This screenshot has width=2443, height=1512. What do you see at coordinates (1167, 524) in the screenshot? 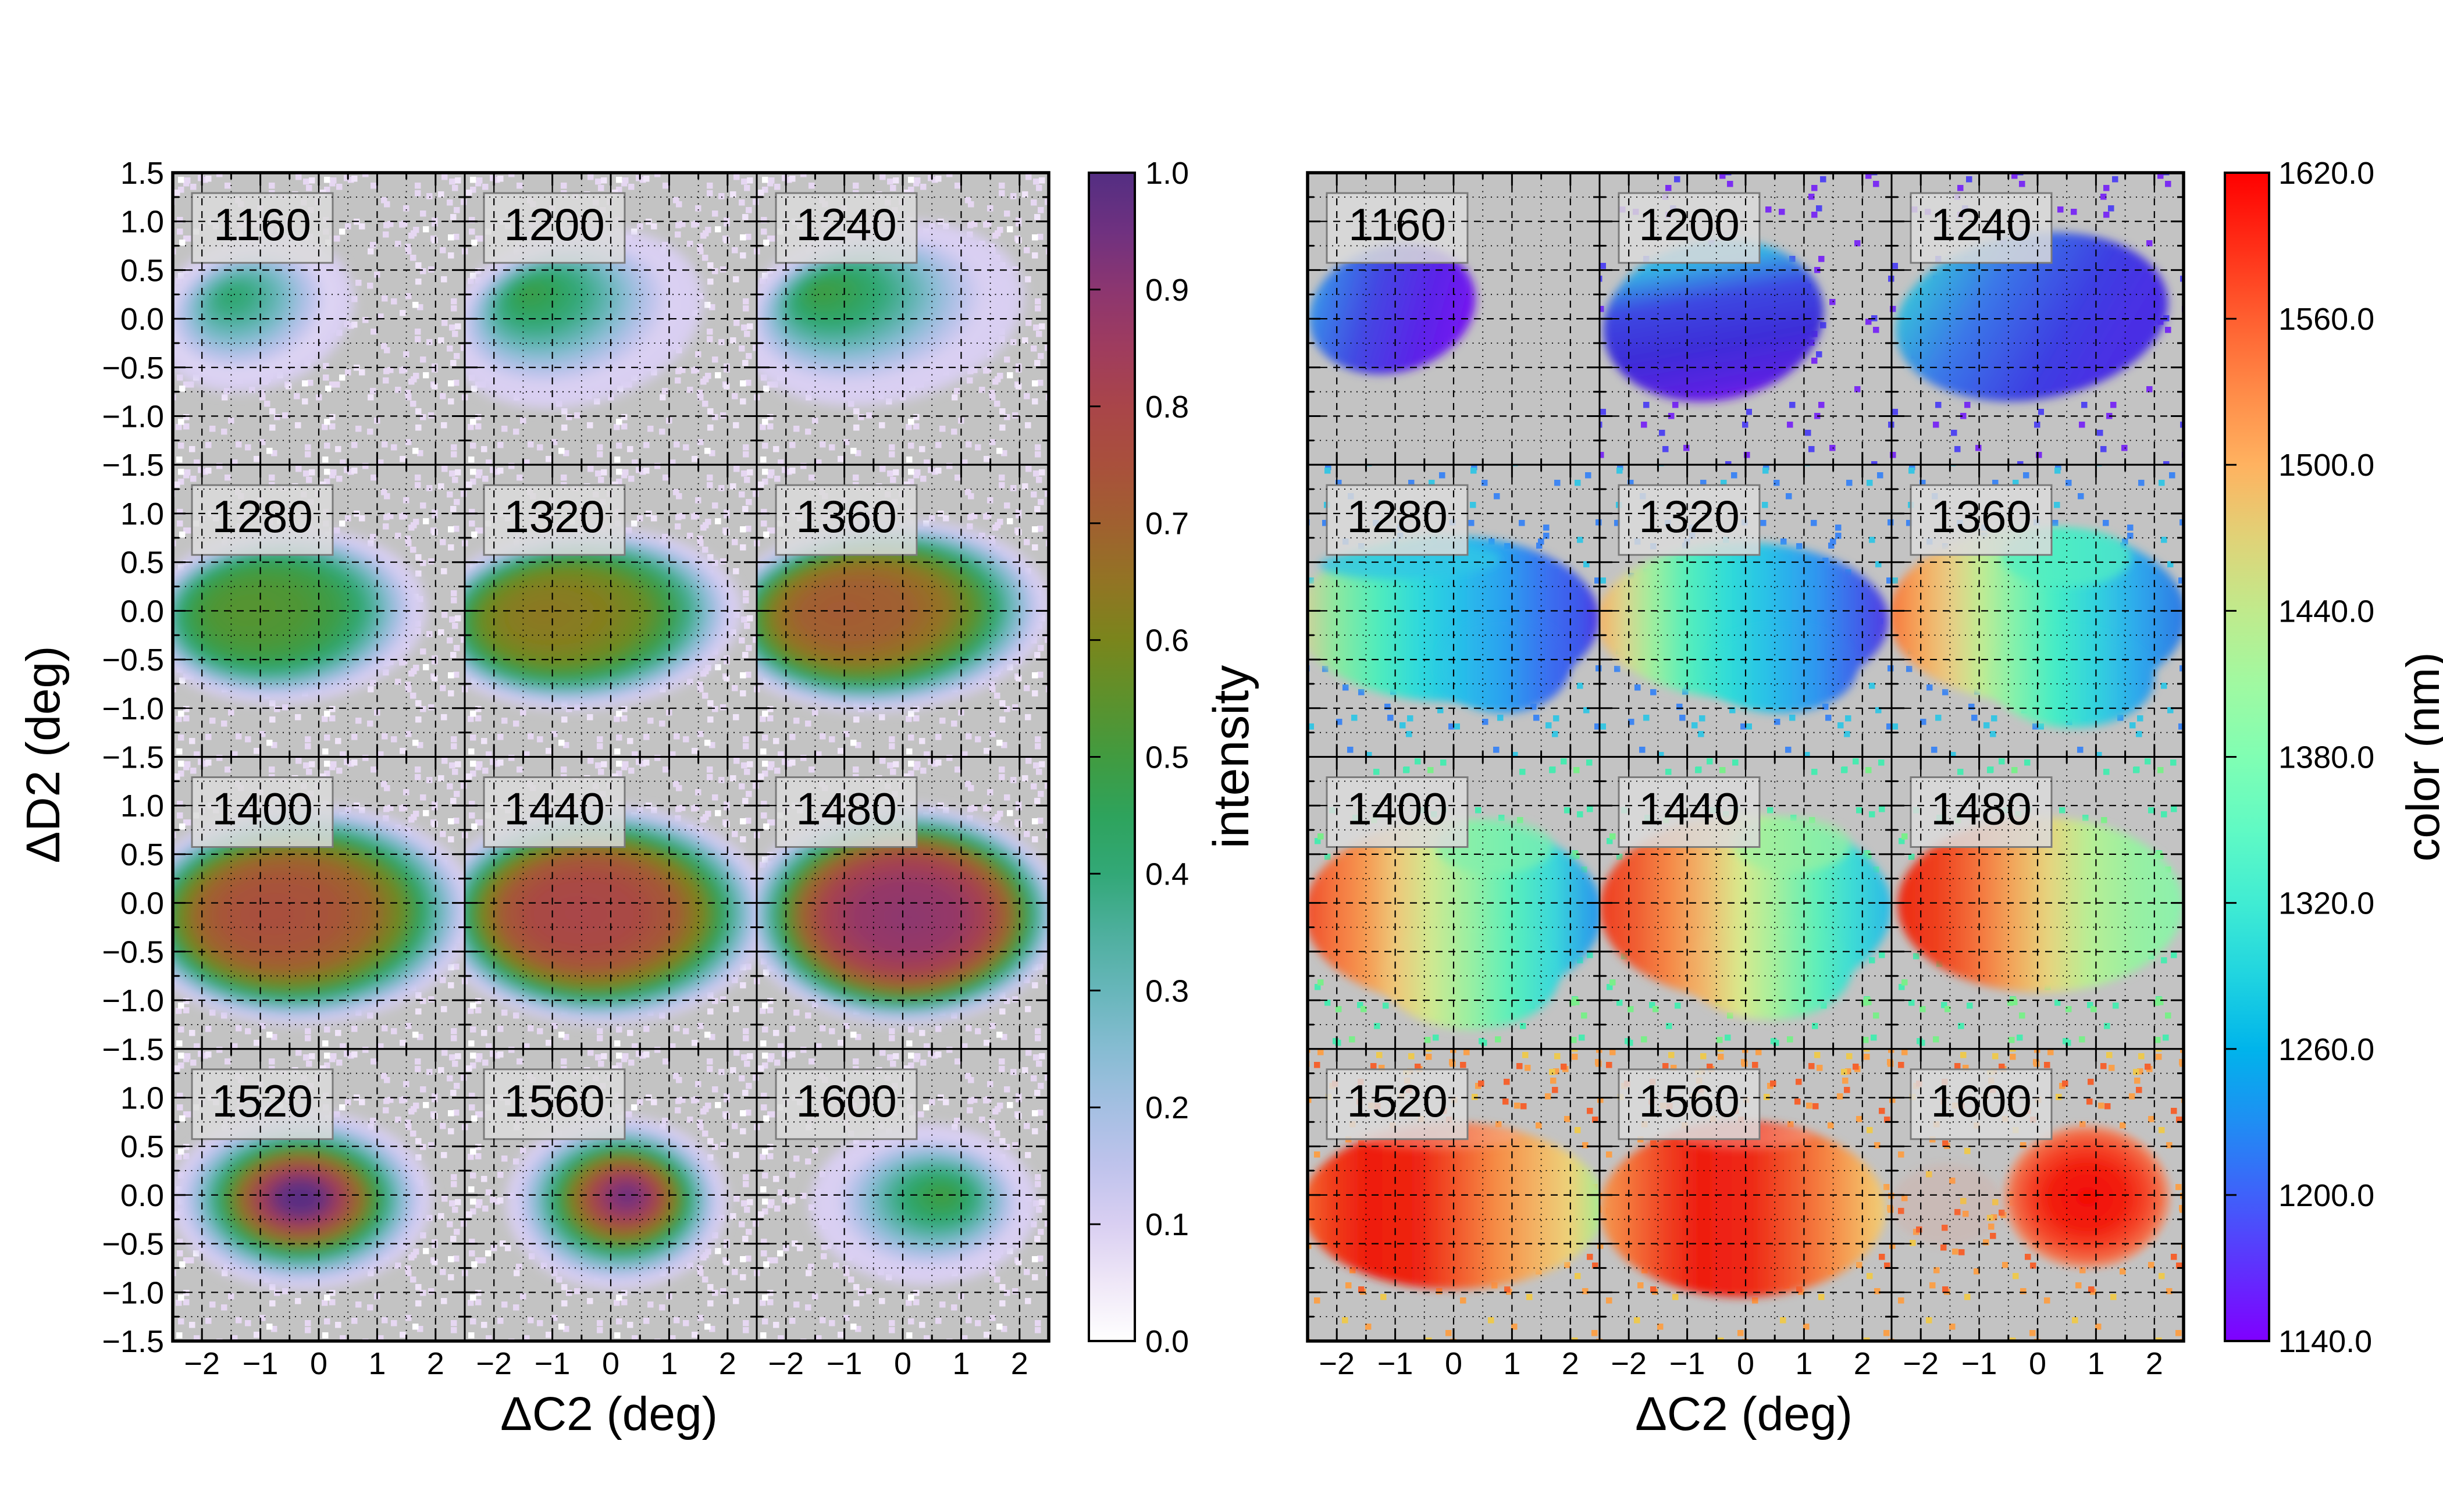
I see `svg-text: 0.7` at bounding box center [1167, 524].